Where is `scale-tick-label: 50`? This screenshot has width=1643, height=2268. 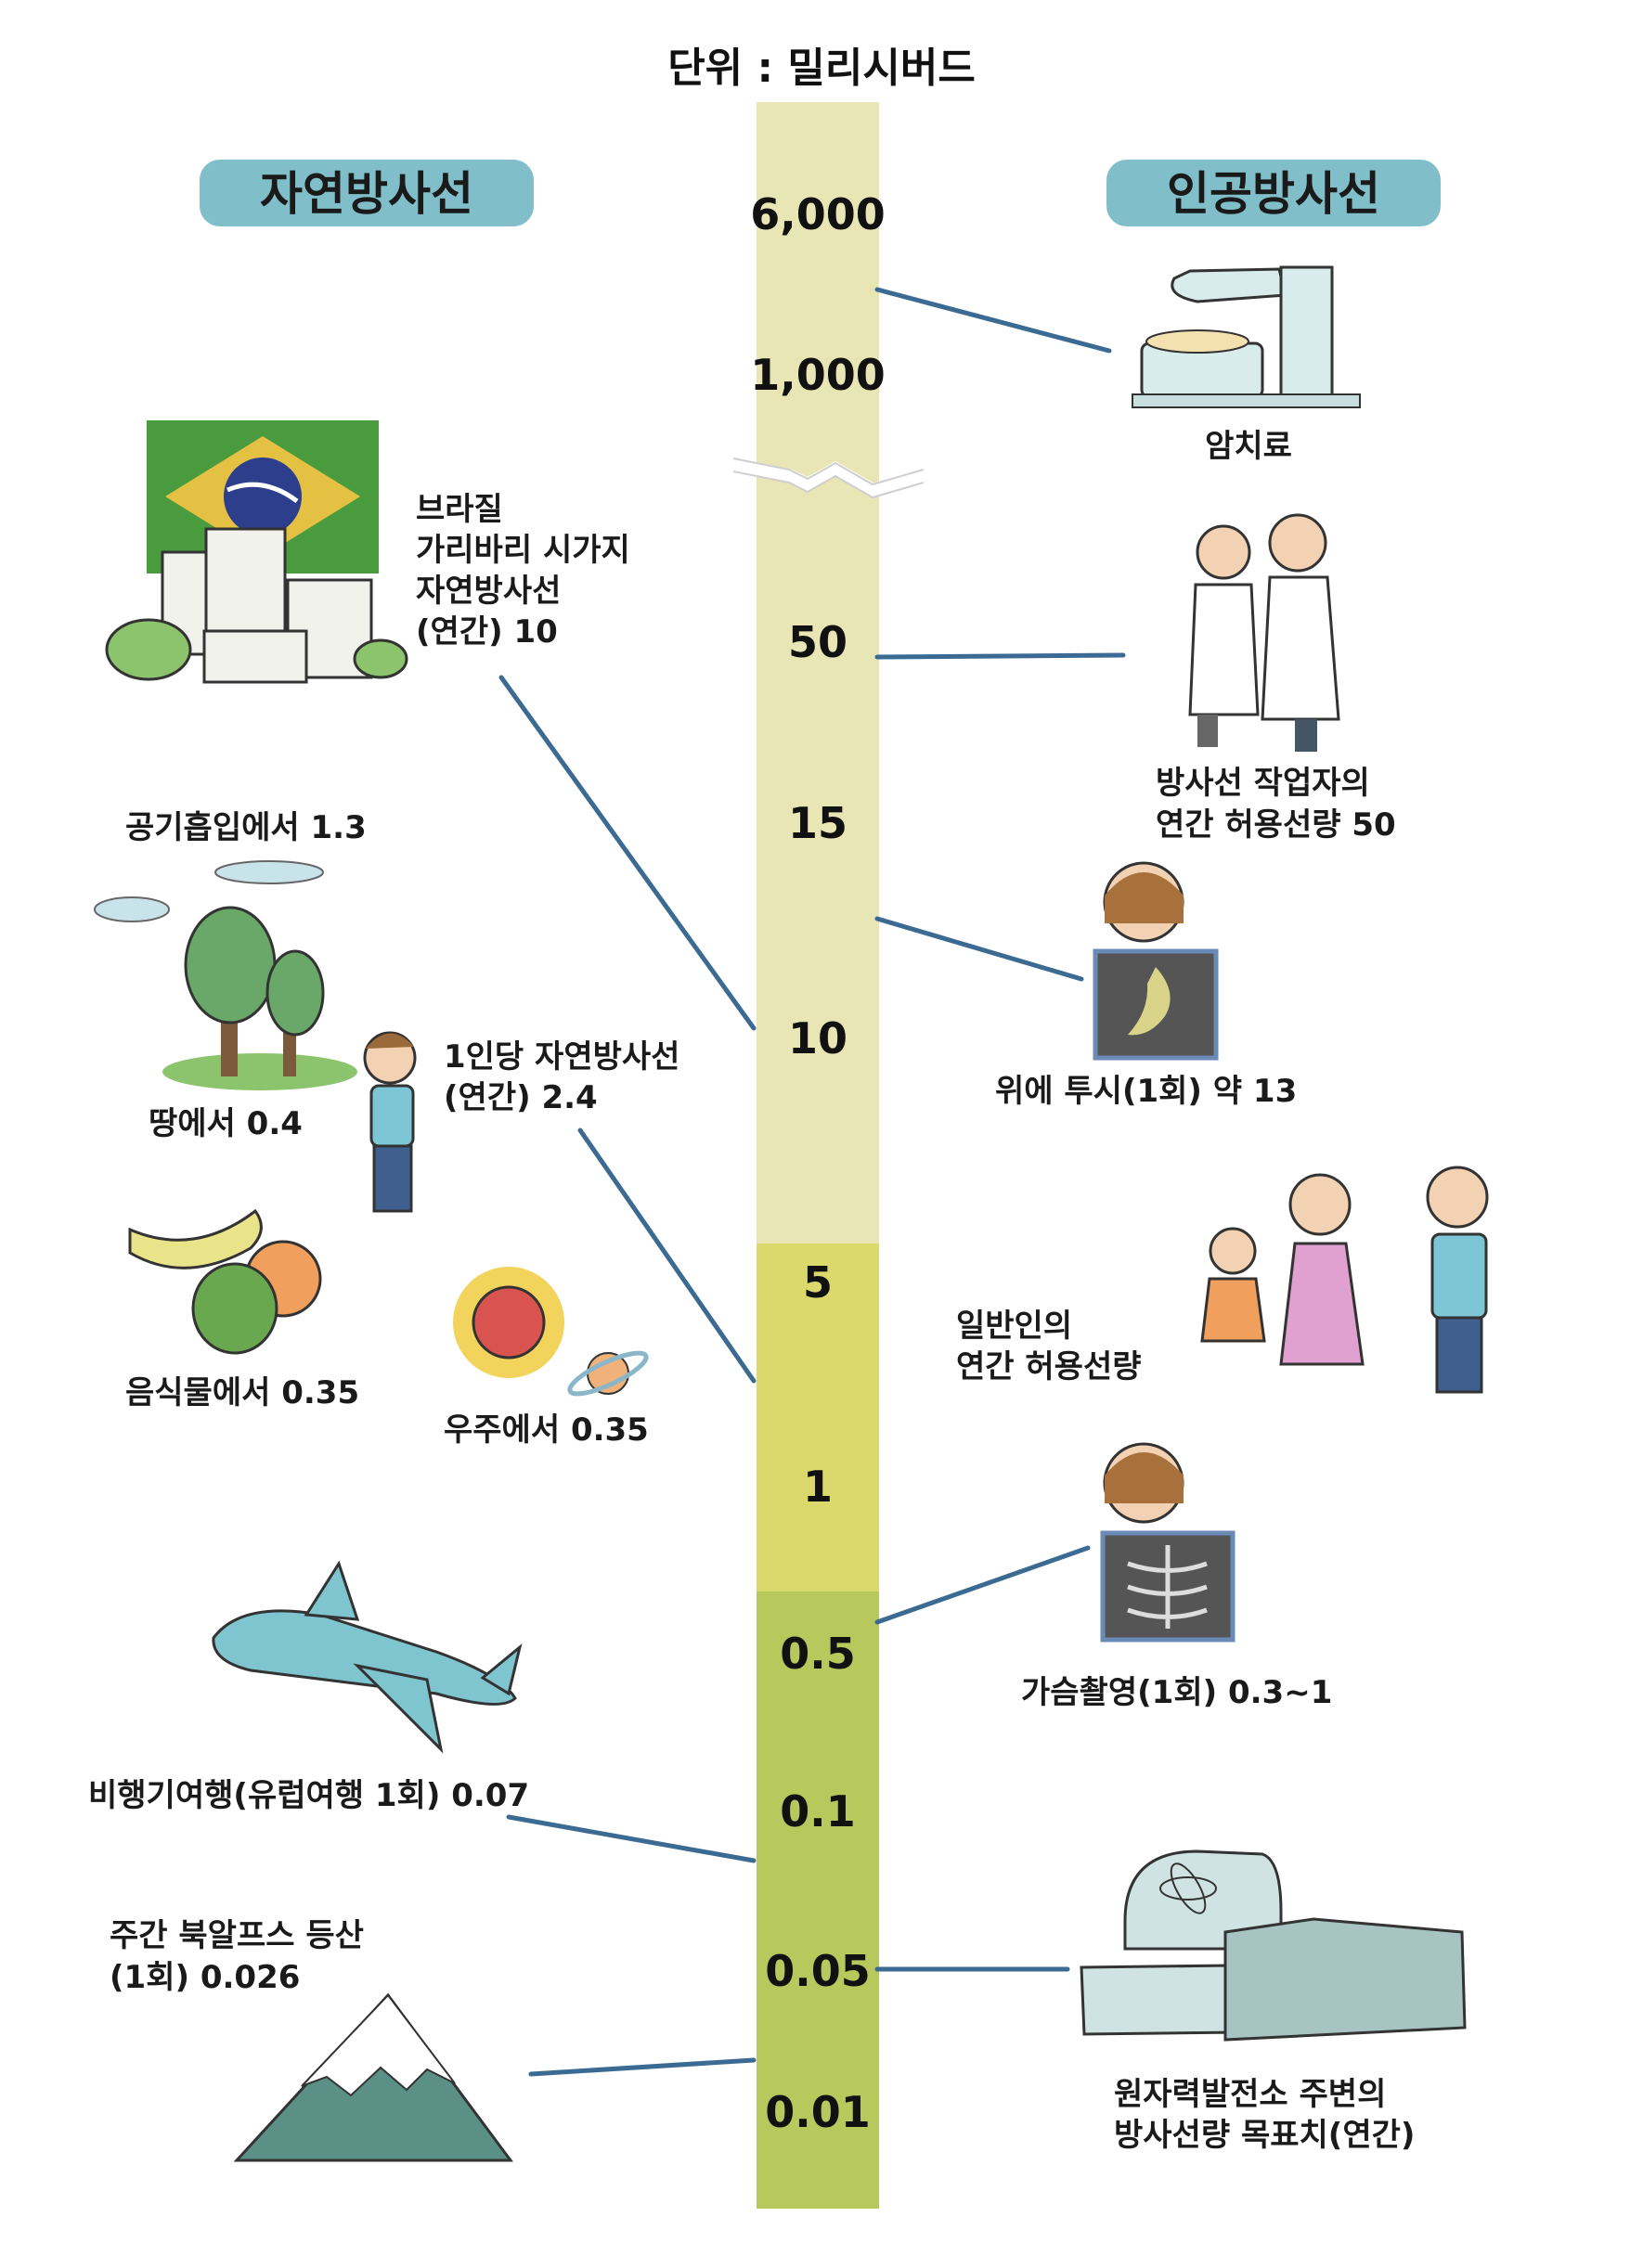 scale-tick-label: 50 is located at coordinates (817, 642).